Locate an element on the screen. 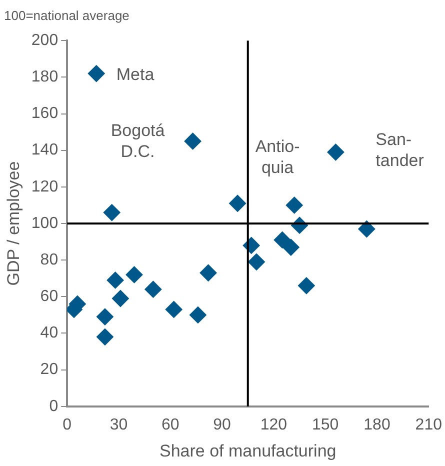  annotation: San- tander is located at coordinates (400, 150).